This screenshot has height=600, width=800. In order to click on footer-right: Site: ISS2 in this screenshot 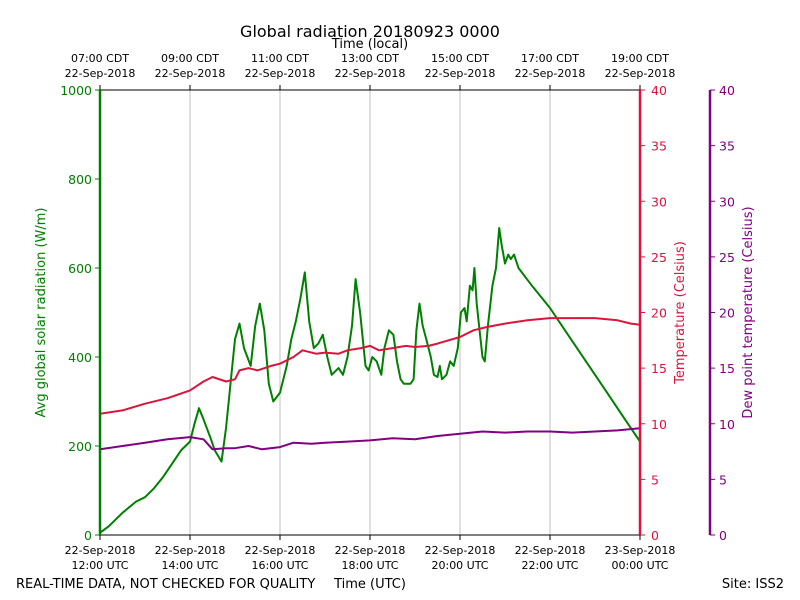, I will do `click(753, 584)`.